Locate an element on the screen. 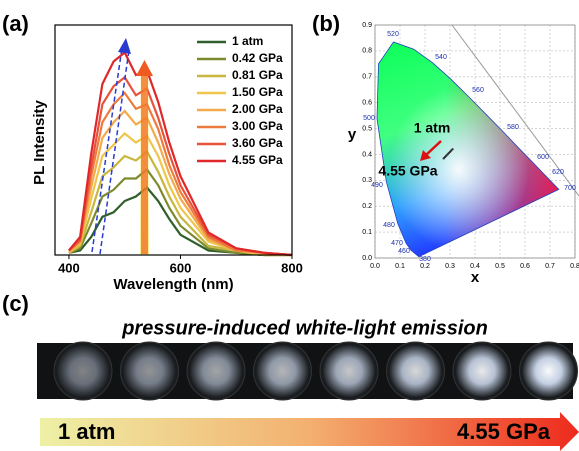 The height and width of the screenshot is (451, 579). y-tick-label: 0.2 is located at coordinates (367, 206).